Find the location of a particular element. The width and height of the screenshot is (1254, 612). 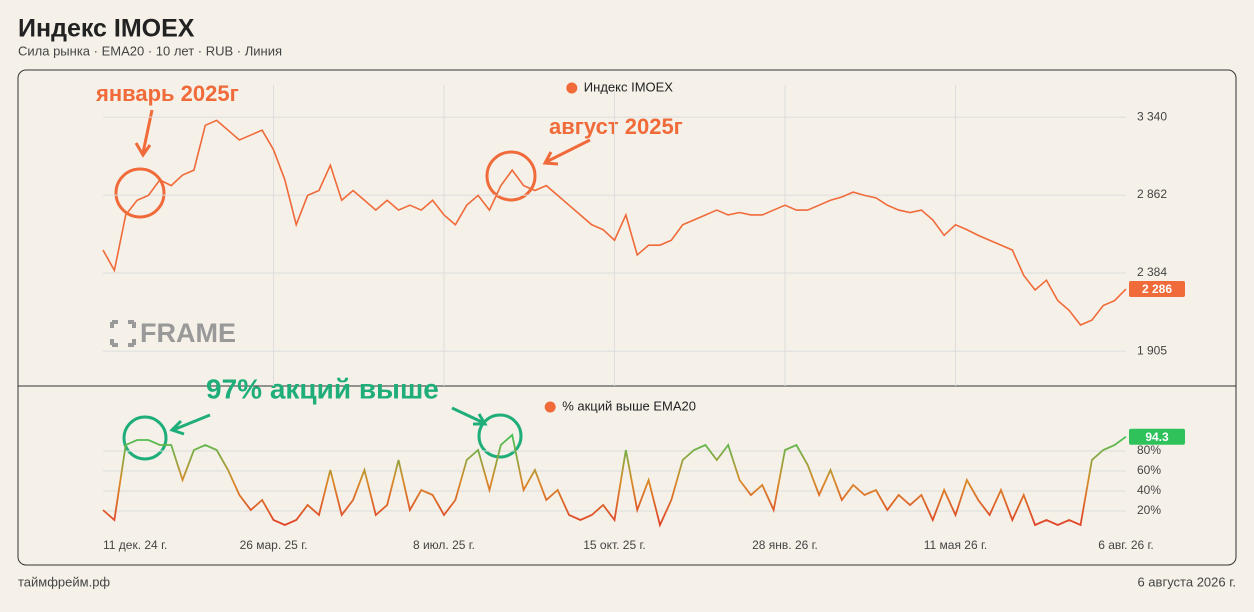

legend-label: Индекс IMOEX is located at coordinates (629, 86).